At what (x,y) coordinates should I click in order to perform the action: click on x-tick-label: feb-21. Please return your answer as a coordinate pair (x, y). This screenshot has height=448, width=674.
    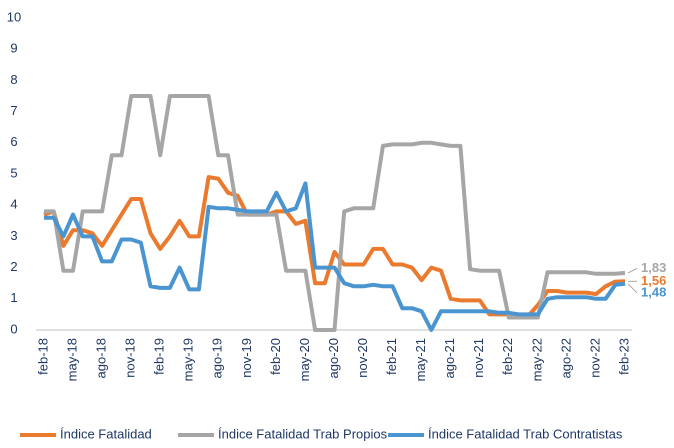
    Looking at the image, I should click on (391, 356).